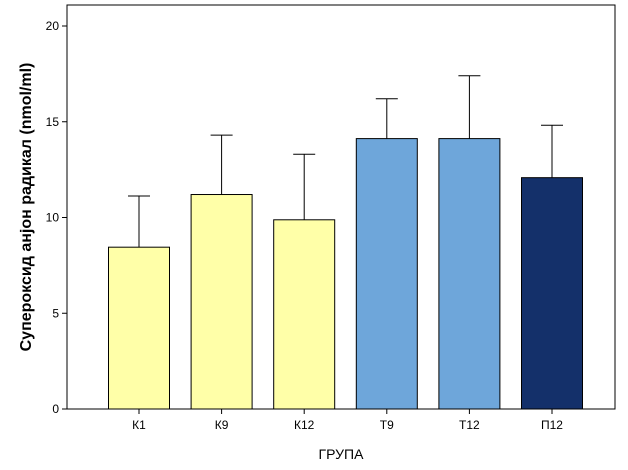  What do you see at coordinates (26, 207) in the screenshot?
I see `y-axis-title: Супероксид анјон радикал (nmol/ml)` at bounding box center [26, 207].